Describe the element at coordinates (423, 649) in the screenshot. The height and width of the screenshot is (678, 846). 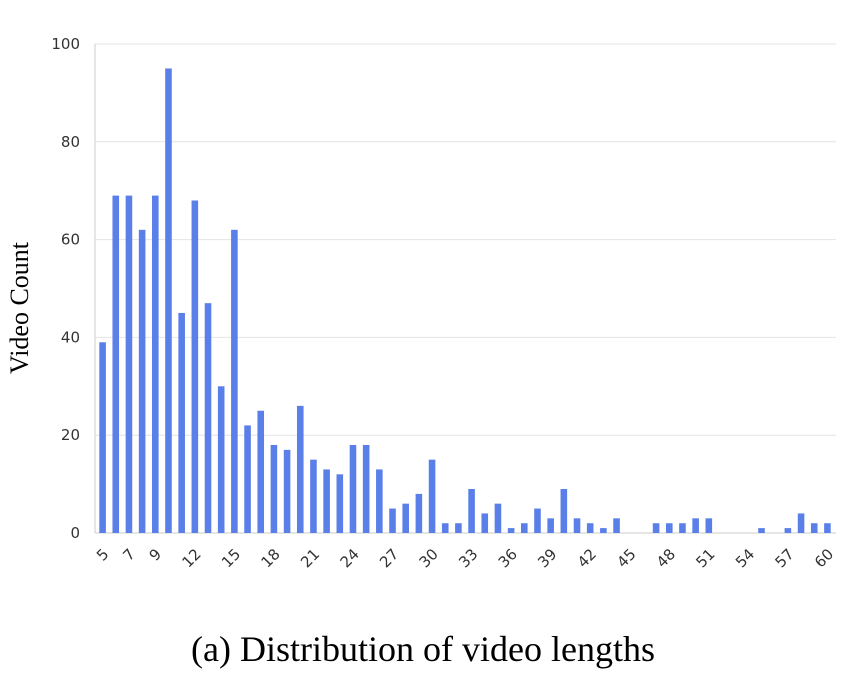
I see `figure-caption: (a) Distribution of video lengths` at that location.